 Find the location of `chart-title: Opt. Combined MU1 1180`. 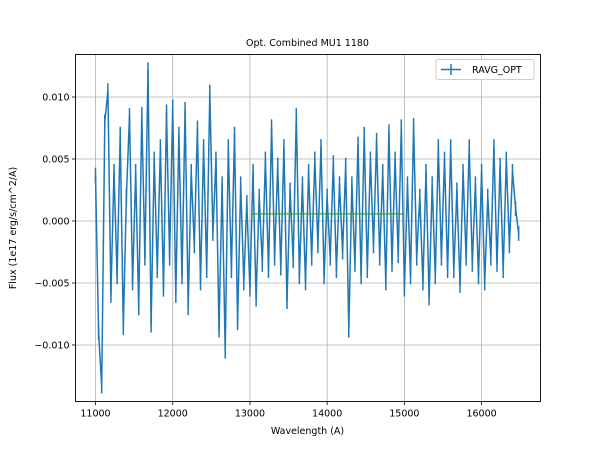

chart-title: Opt. Combined MU1 1180 is located at coordinates (307, 43).